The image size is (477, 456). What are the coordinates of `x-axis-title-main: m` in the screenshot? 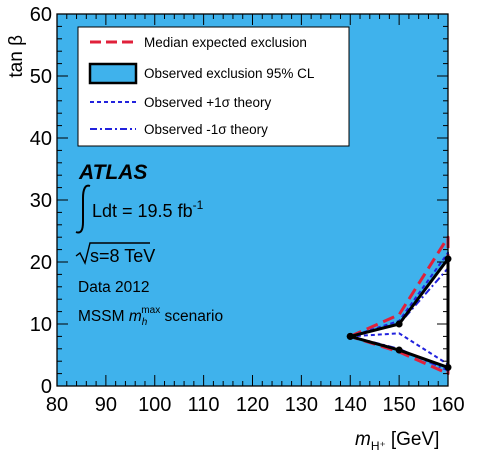 It's located at (363, 439).